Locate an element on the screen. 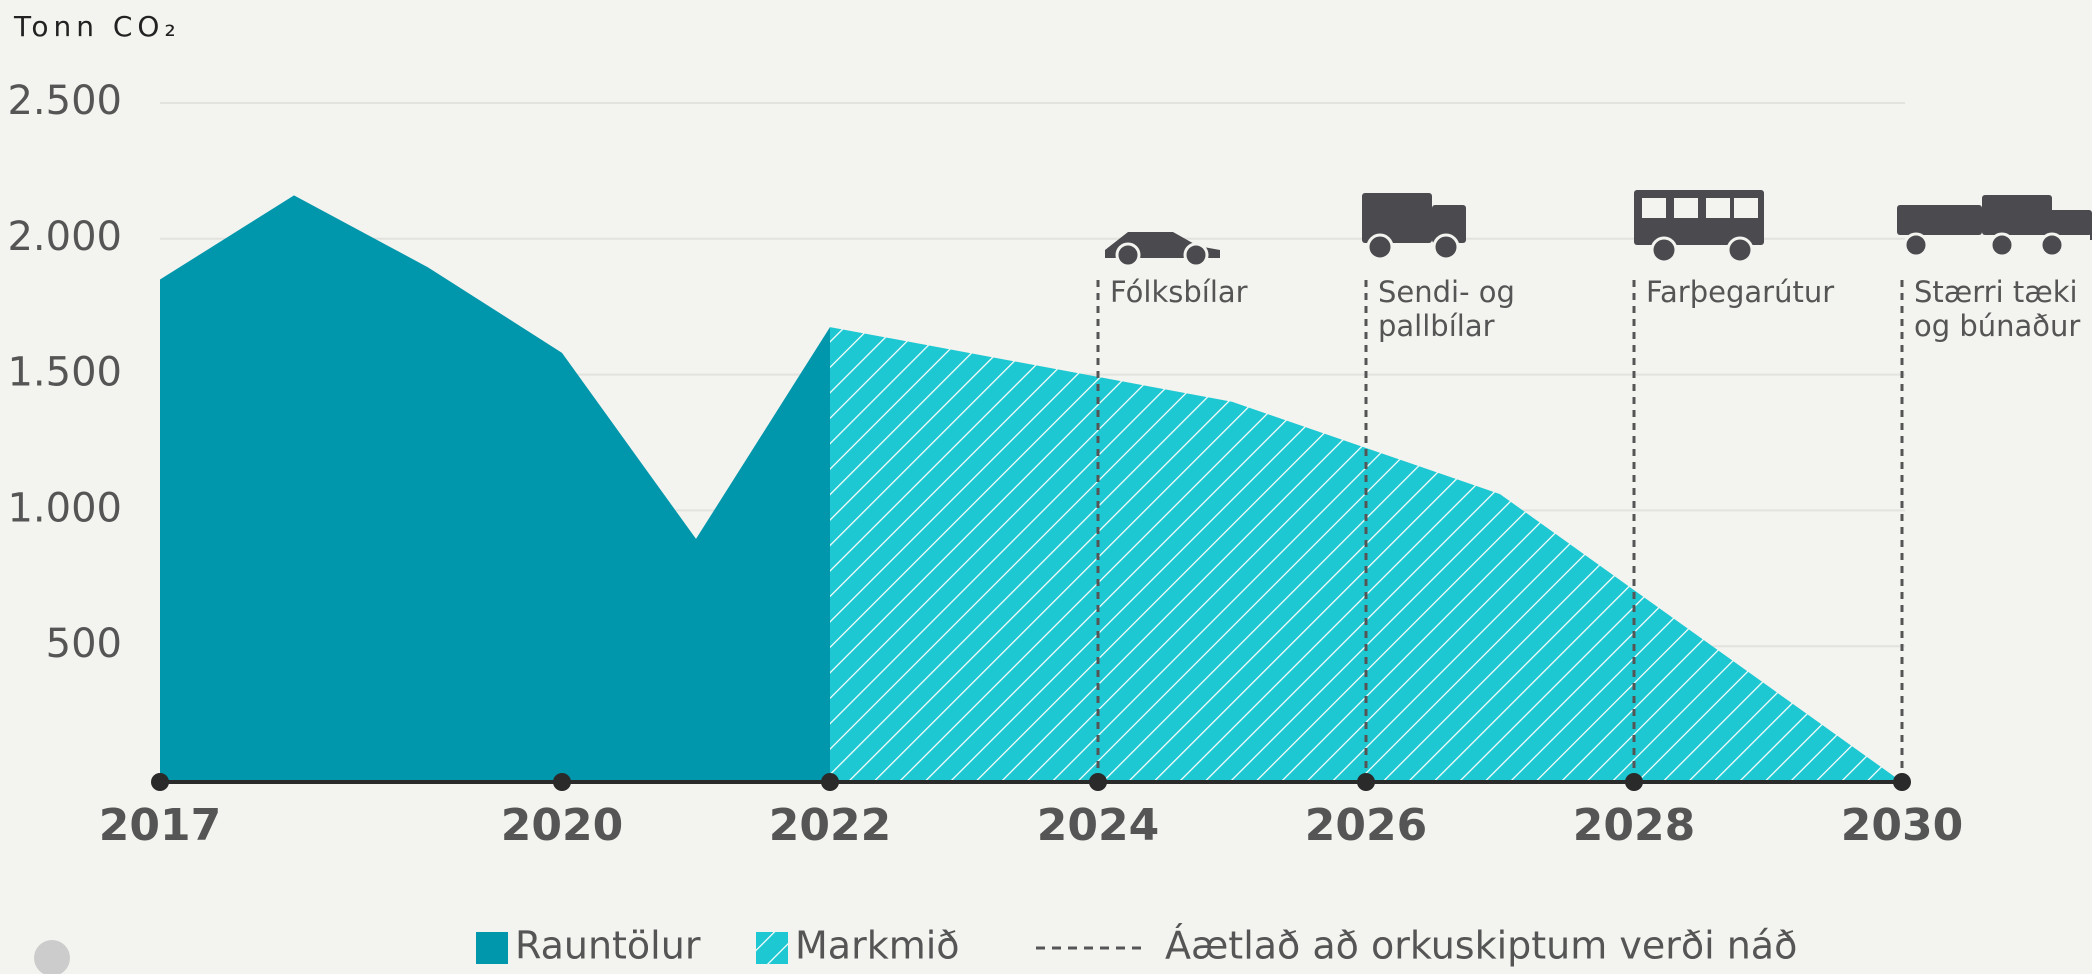 This screenshot has width=2092, height=974. x-tick-label: 2030 is located at coordinates (1902, 825).